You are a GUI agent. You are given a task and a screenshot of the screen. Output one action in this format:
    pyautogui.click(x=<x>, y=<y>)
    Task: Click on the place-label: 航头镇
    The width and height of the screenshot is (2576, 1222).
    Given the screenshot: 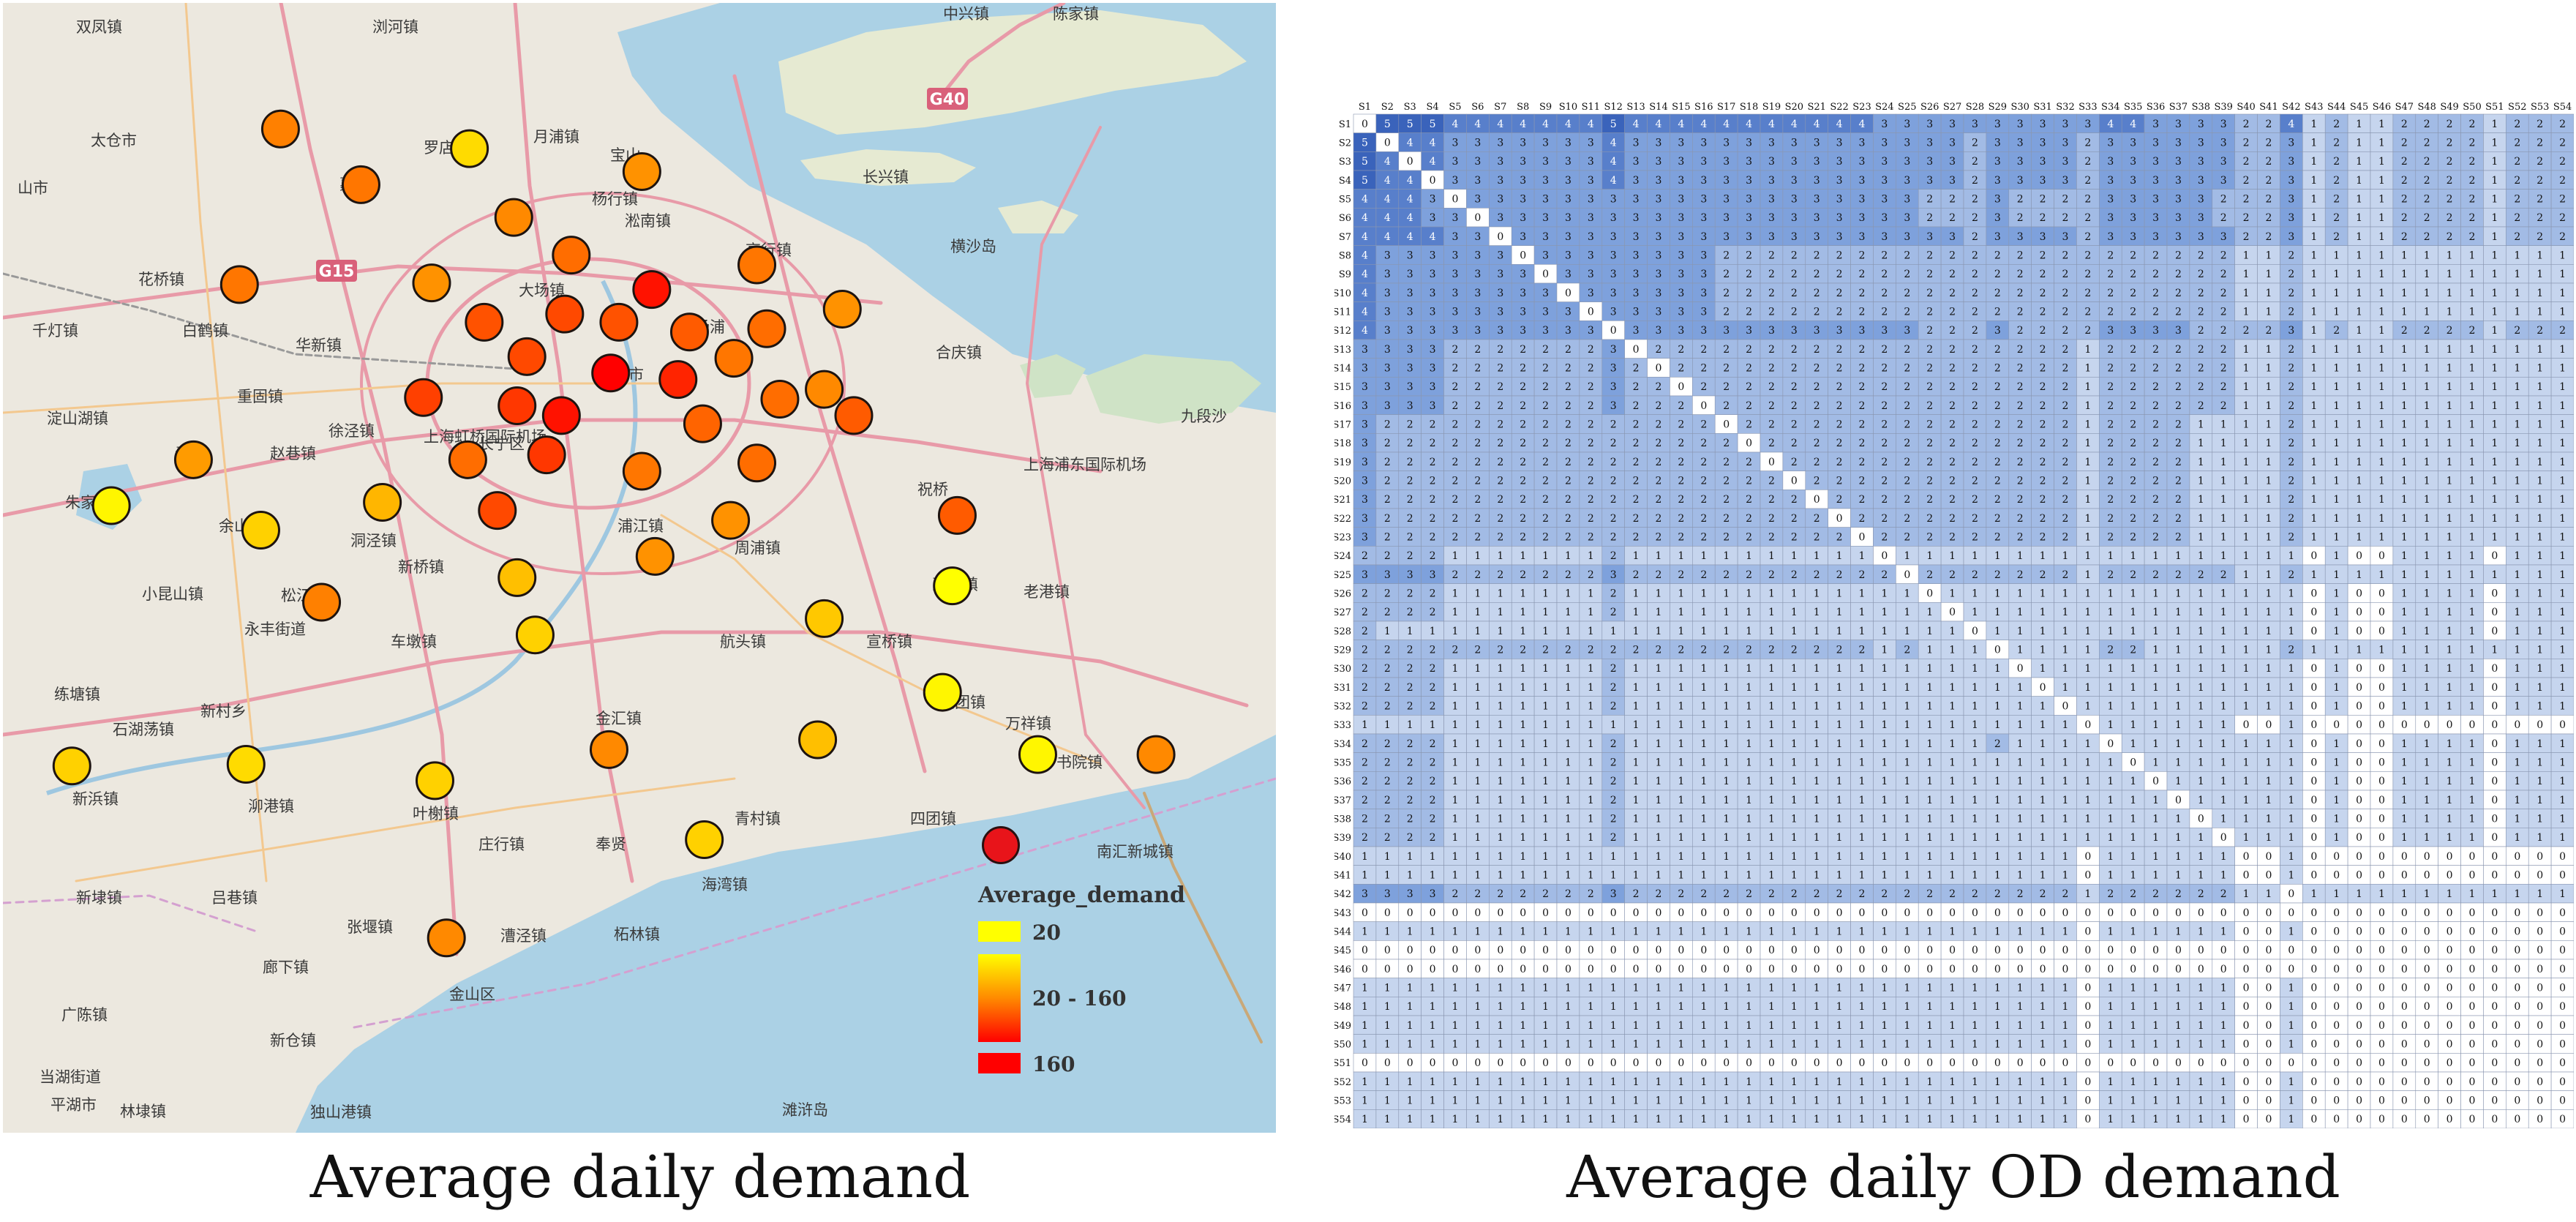 What is the action you would take?
    pyautogui.click(x=743, y=642)
    